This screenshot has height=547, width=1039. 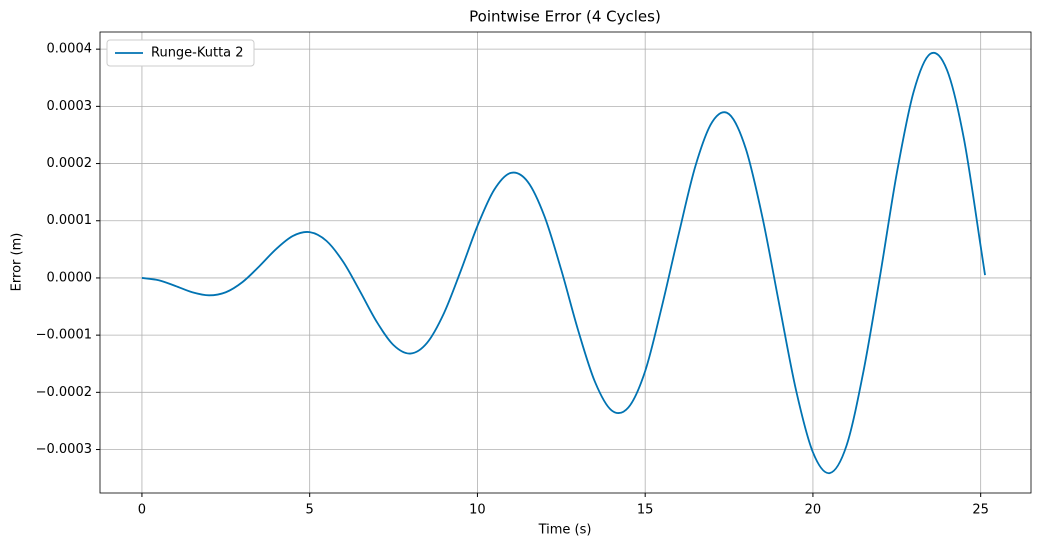 I want to click on x-tick-label: 0, so click(x=142, y=510).